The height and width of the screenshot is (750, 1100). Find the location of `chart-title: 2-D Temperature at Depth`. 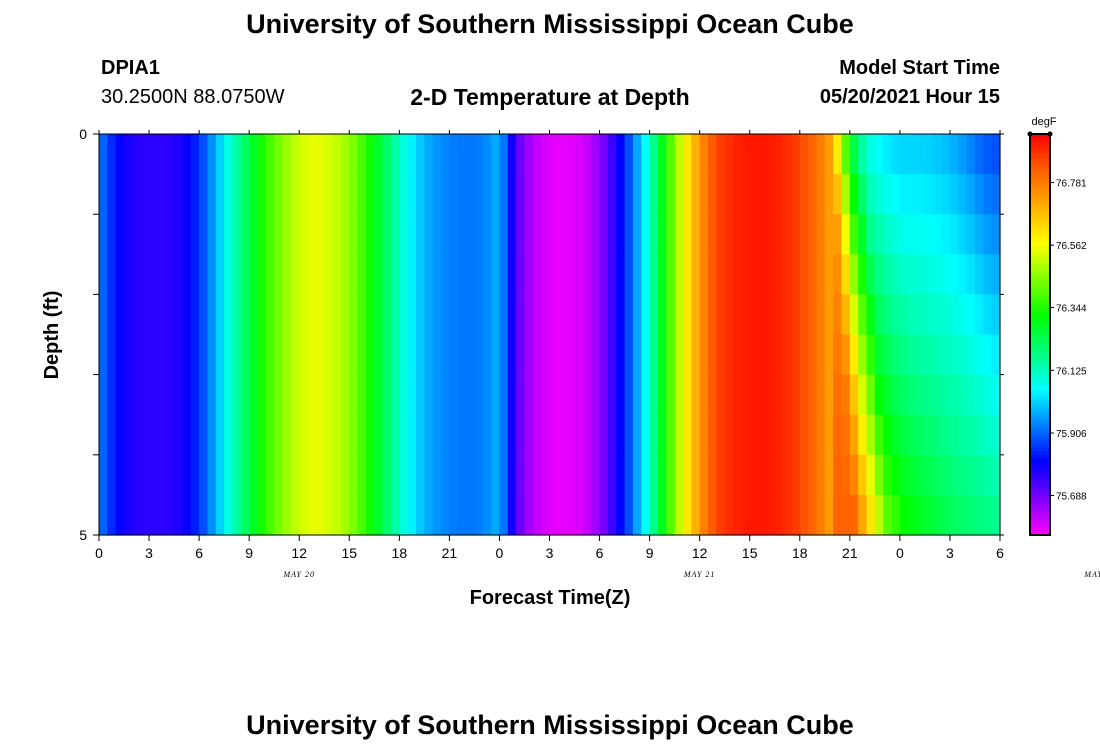

chart-title: 2-D Temperature at Depth is located at coordinates (550, 97).